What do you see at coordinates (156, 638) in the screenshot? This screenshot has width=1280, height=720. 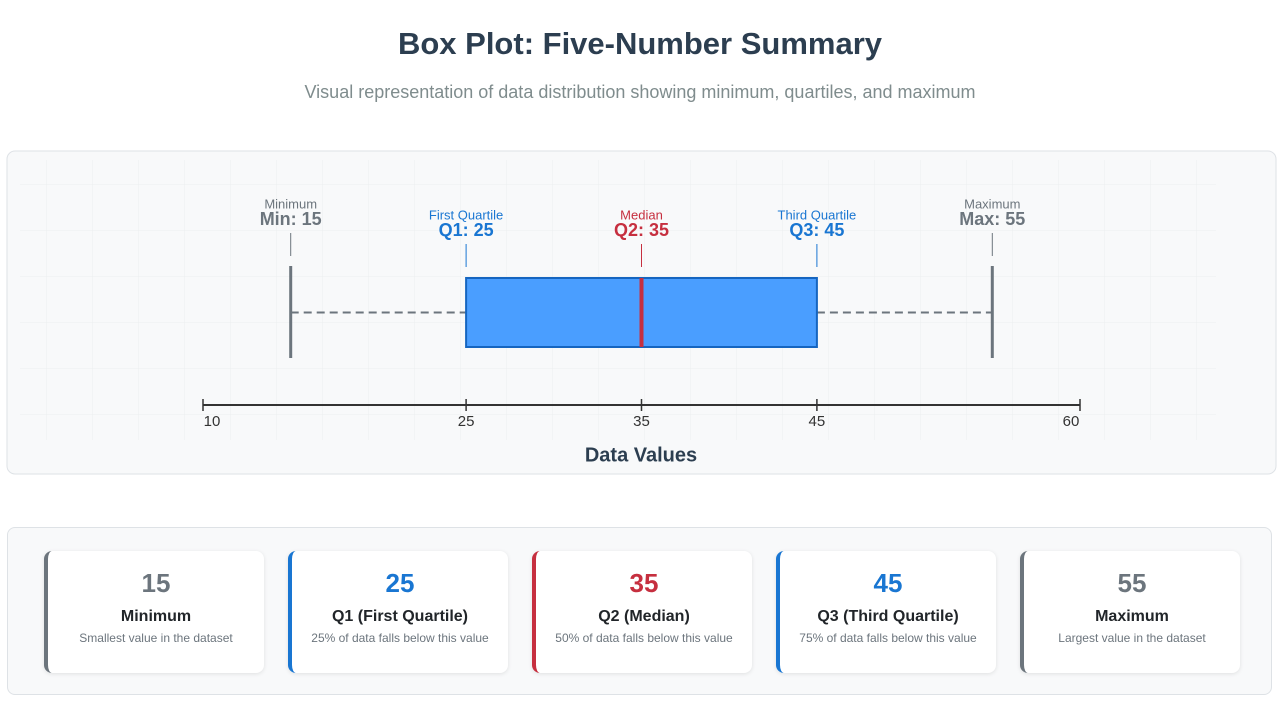 I see `card-description: Smallest value in the dataset` at bounding box center [156, 638].